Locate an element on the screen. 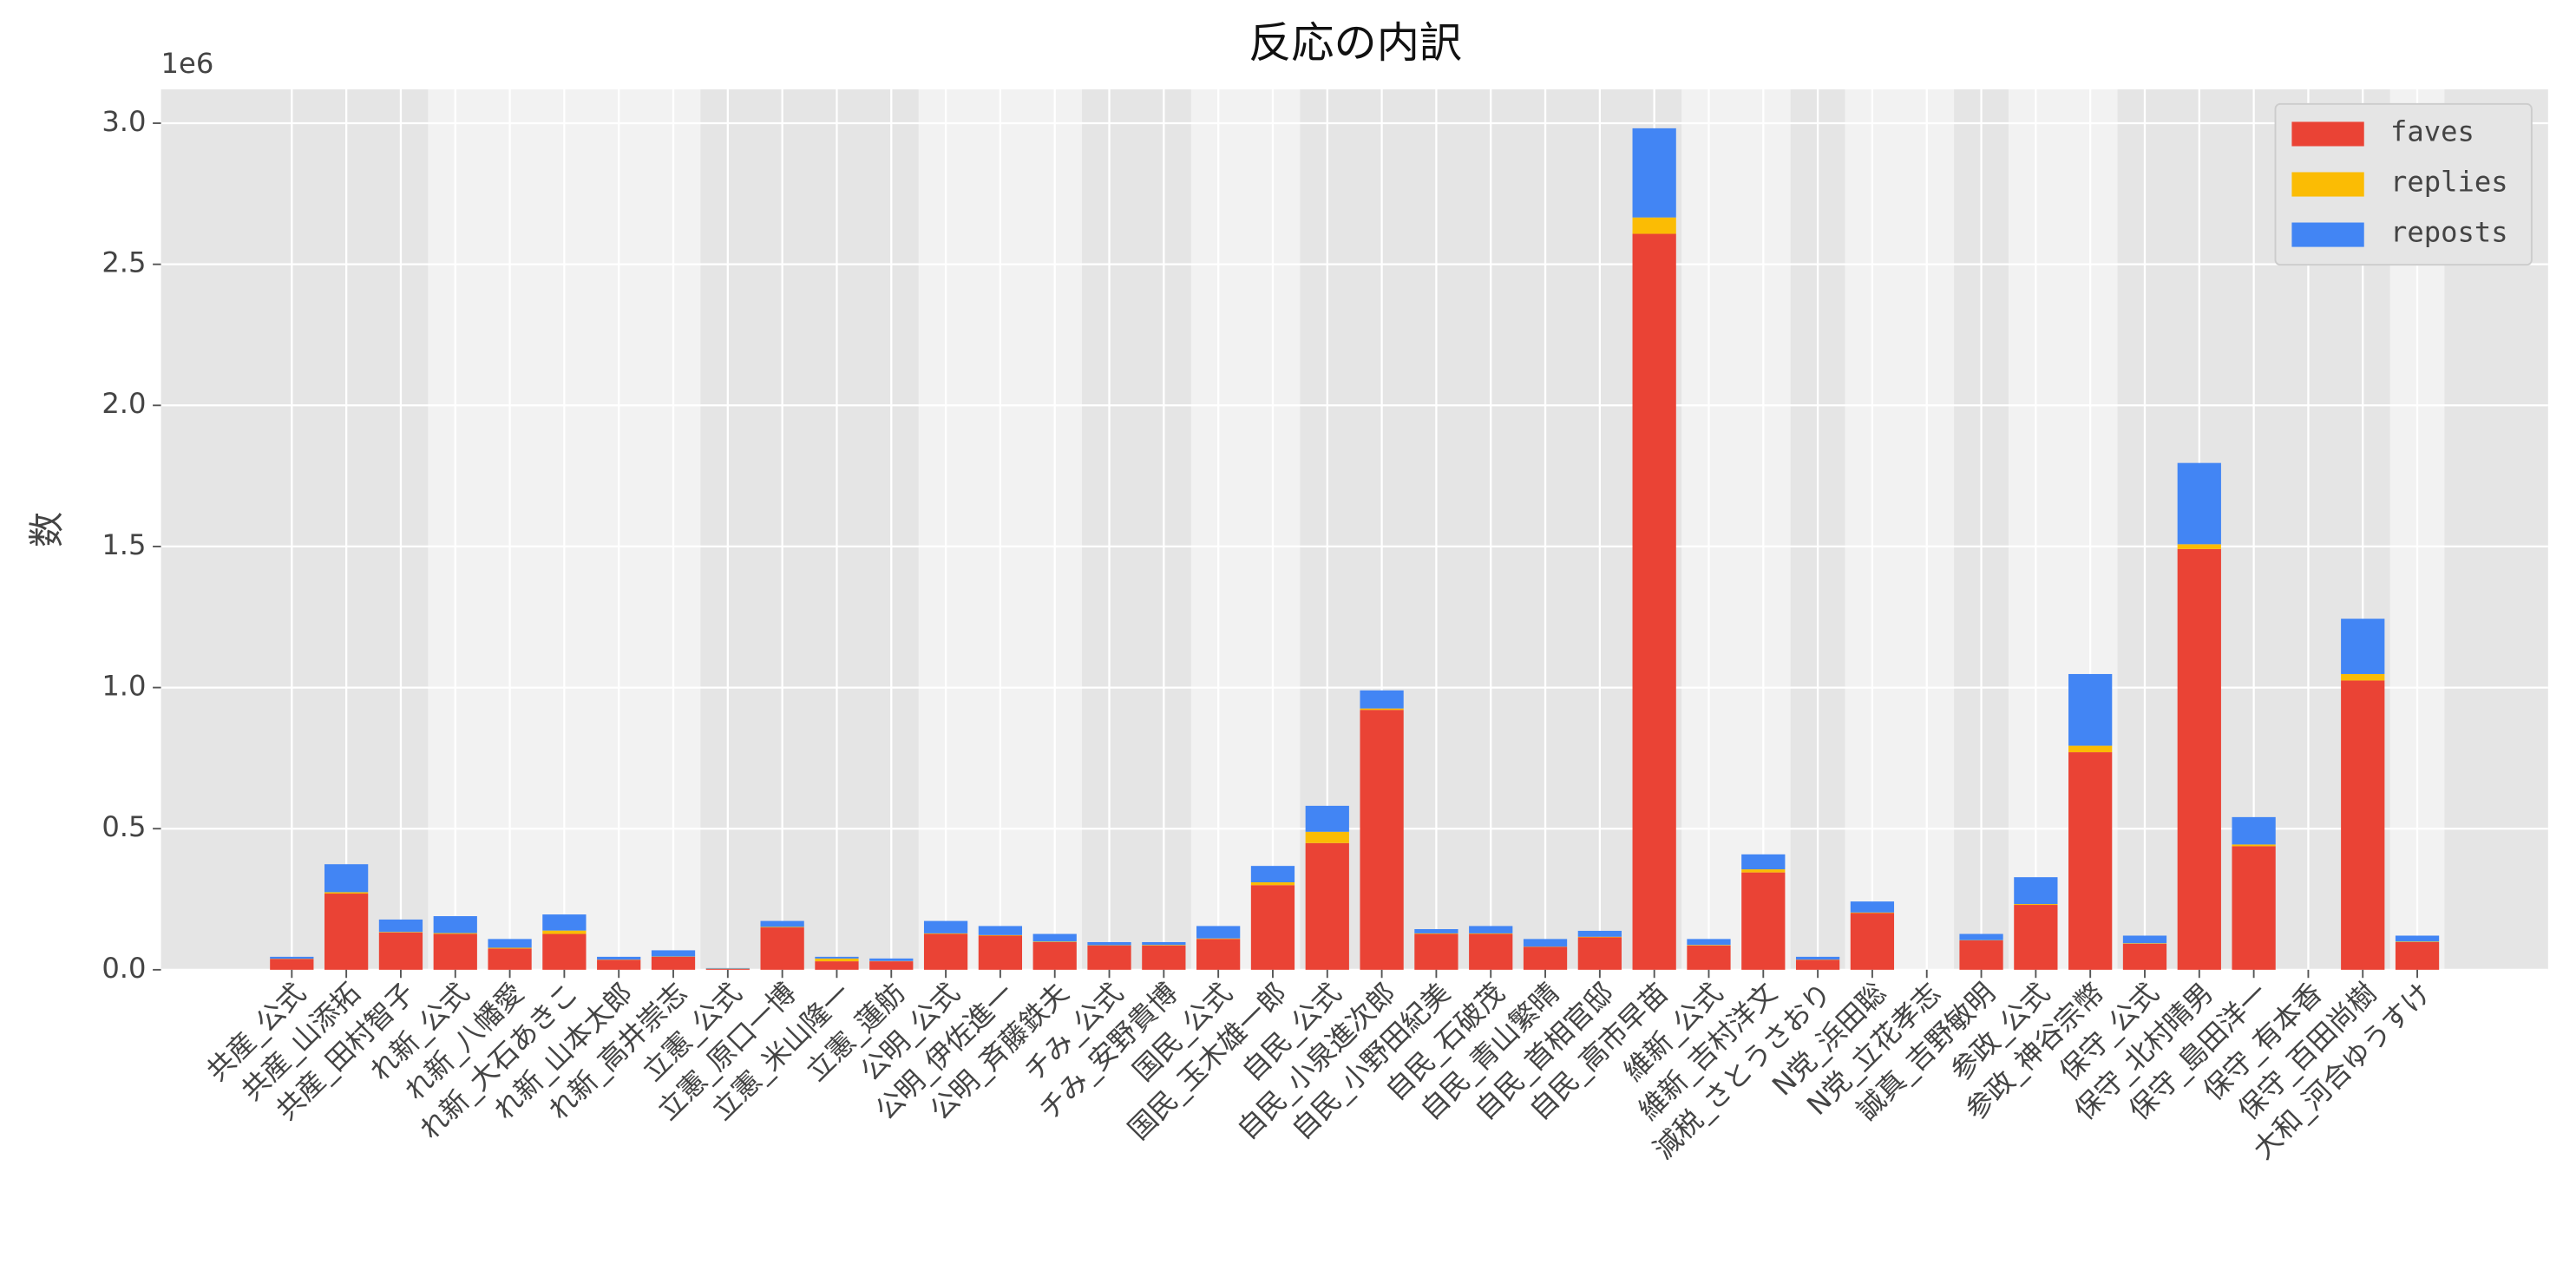 The image size is (2576, 1277). y-tick-label: 0.5 is located at coordinates (124, 826).